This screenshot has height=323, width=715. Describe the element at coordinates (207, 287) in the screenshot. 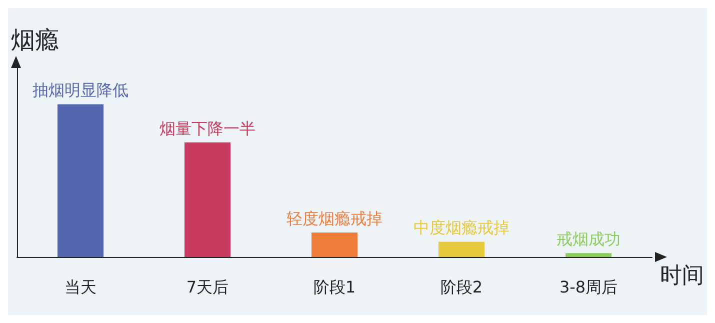

I see `x-tick-label: 7天后` at that location.